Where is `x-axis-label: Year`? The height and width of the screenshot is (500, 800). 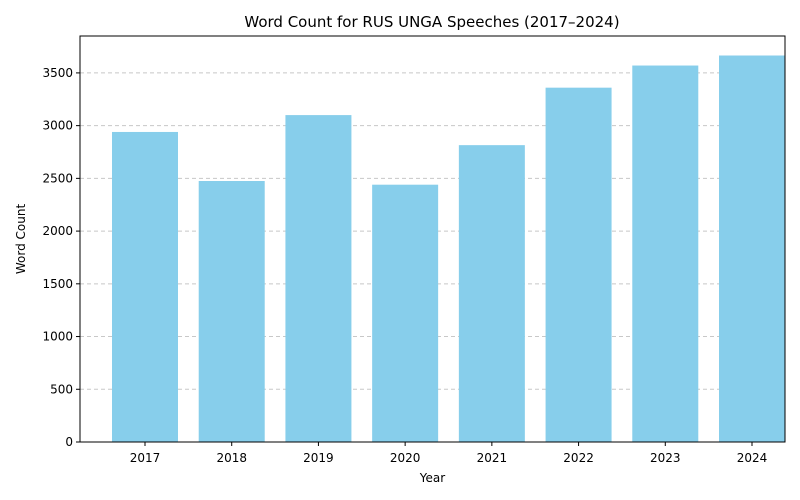 x-axis-label: Year is located at coordinates (432, 478).